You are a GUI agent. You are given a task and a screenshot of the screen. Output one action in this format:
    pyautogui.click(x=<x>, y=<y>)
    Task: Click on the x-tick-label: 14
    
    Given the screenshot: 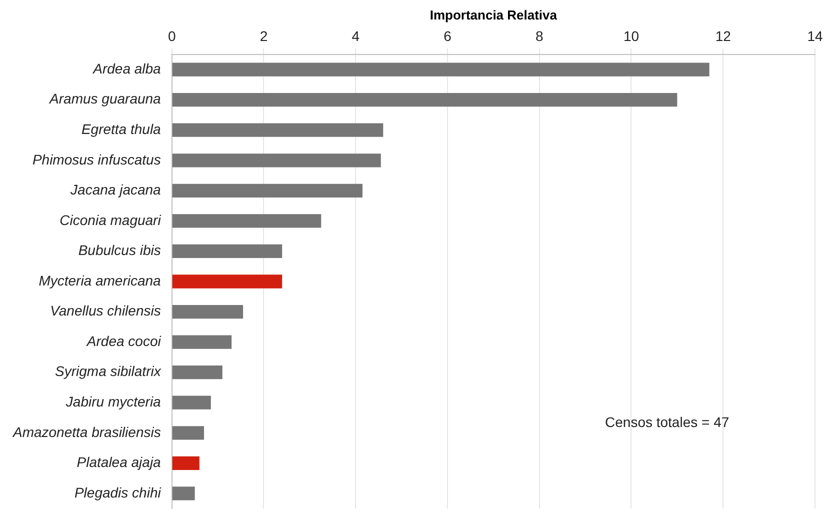 What is the action you would take?
    pyautogui.click(x=815, y=36)
    